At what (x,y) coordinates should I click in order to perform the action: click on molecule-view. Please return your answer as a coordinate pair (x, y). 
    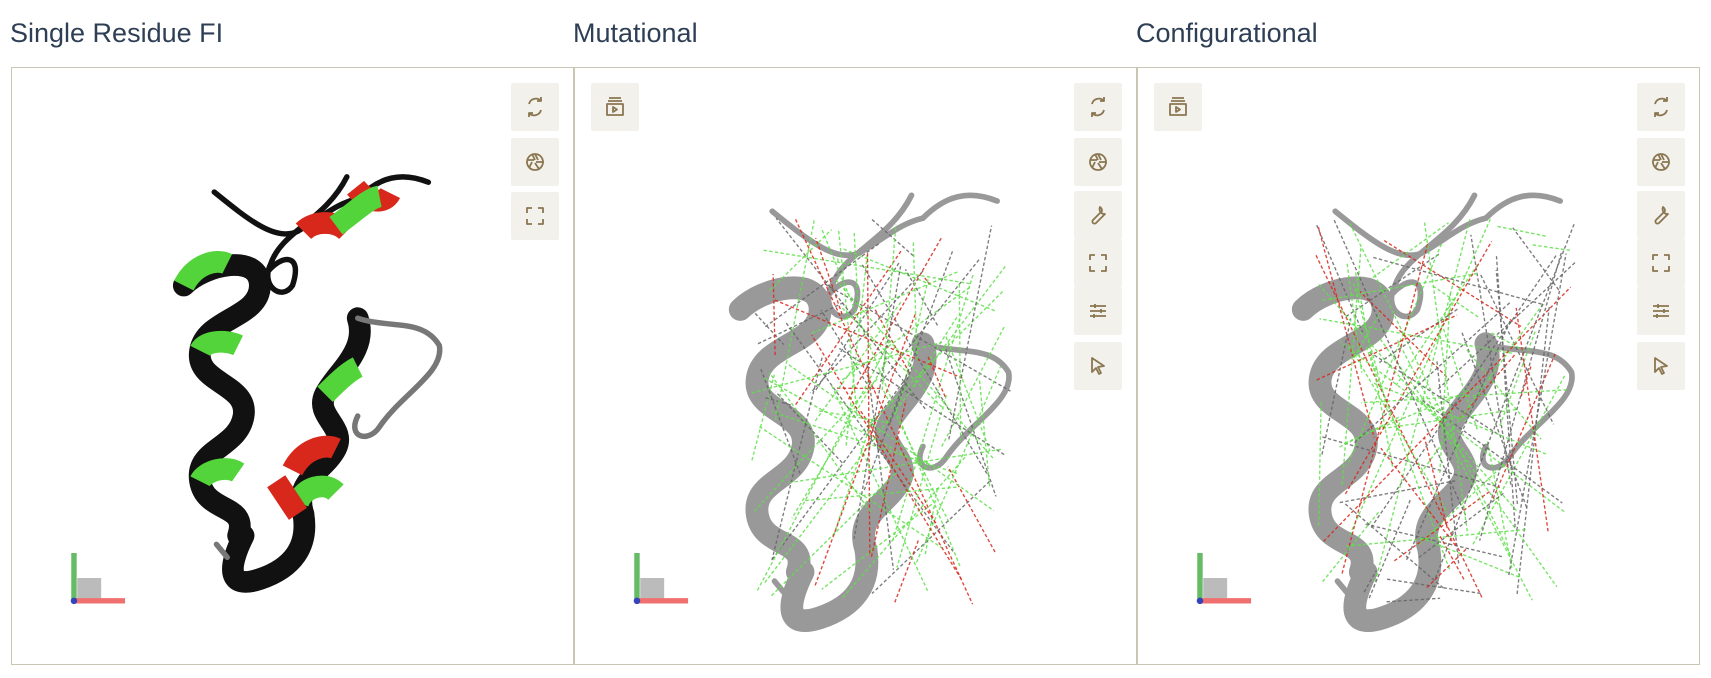
    Looking at the image, I should click on (1386, 412).